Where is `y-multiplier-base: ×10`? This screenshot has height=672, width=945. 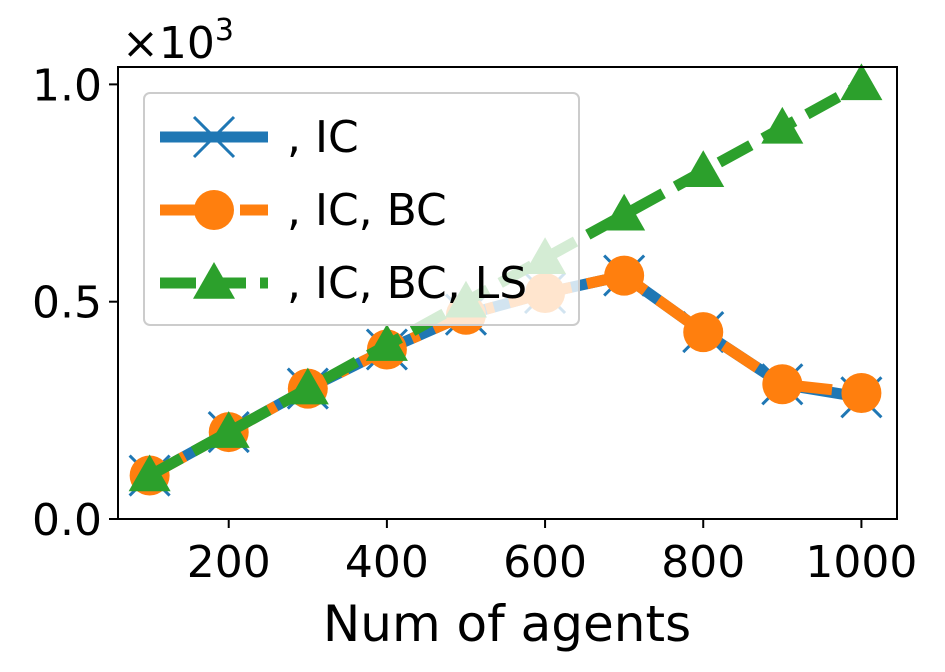
y-multiplier-base: ×10 is located at coordinates (168, 43).